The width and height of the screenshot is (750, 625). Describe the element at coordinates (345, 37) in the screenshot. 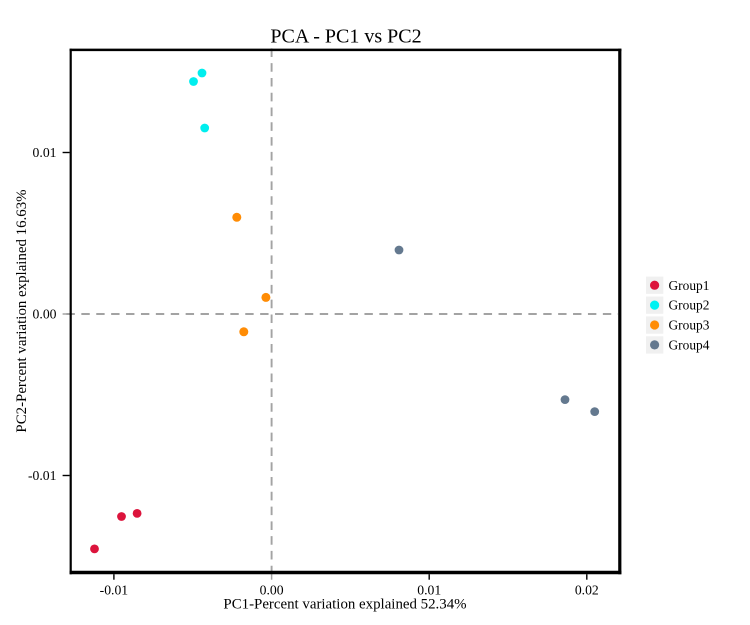

I see `svg-text: PCA - PC1 vs PC2` at that location.